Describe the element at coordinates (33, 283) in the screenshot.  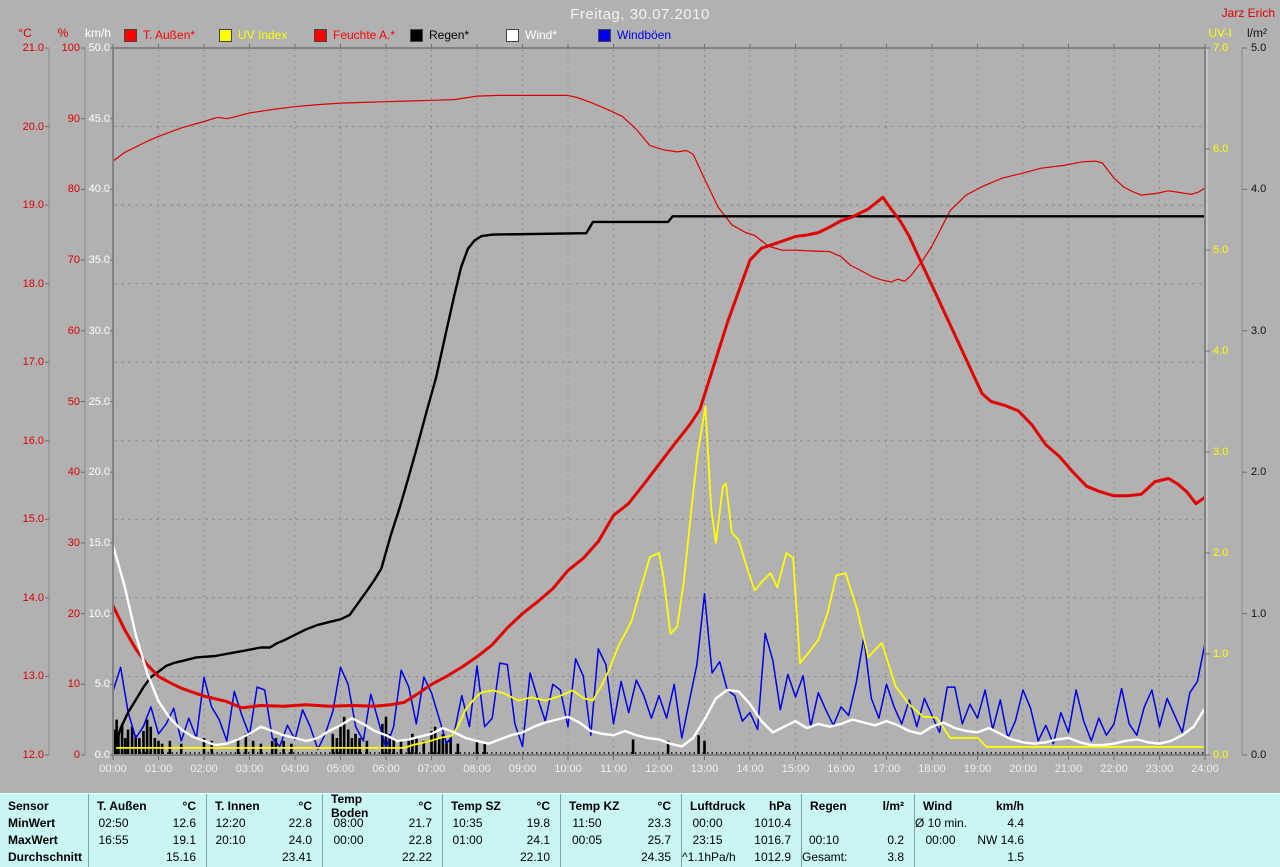
I see `axis-tick-label: 18.0` at that location.